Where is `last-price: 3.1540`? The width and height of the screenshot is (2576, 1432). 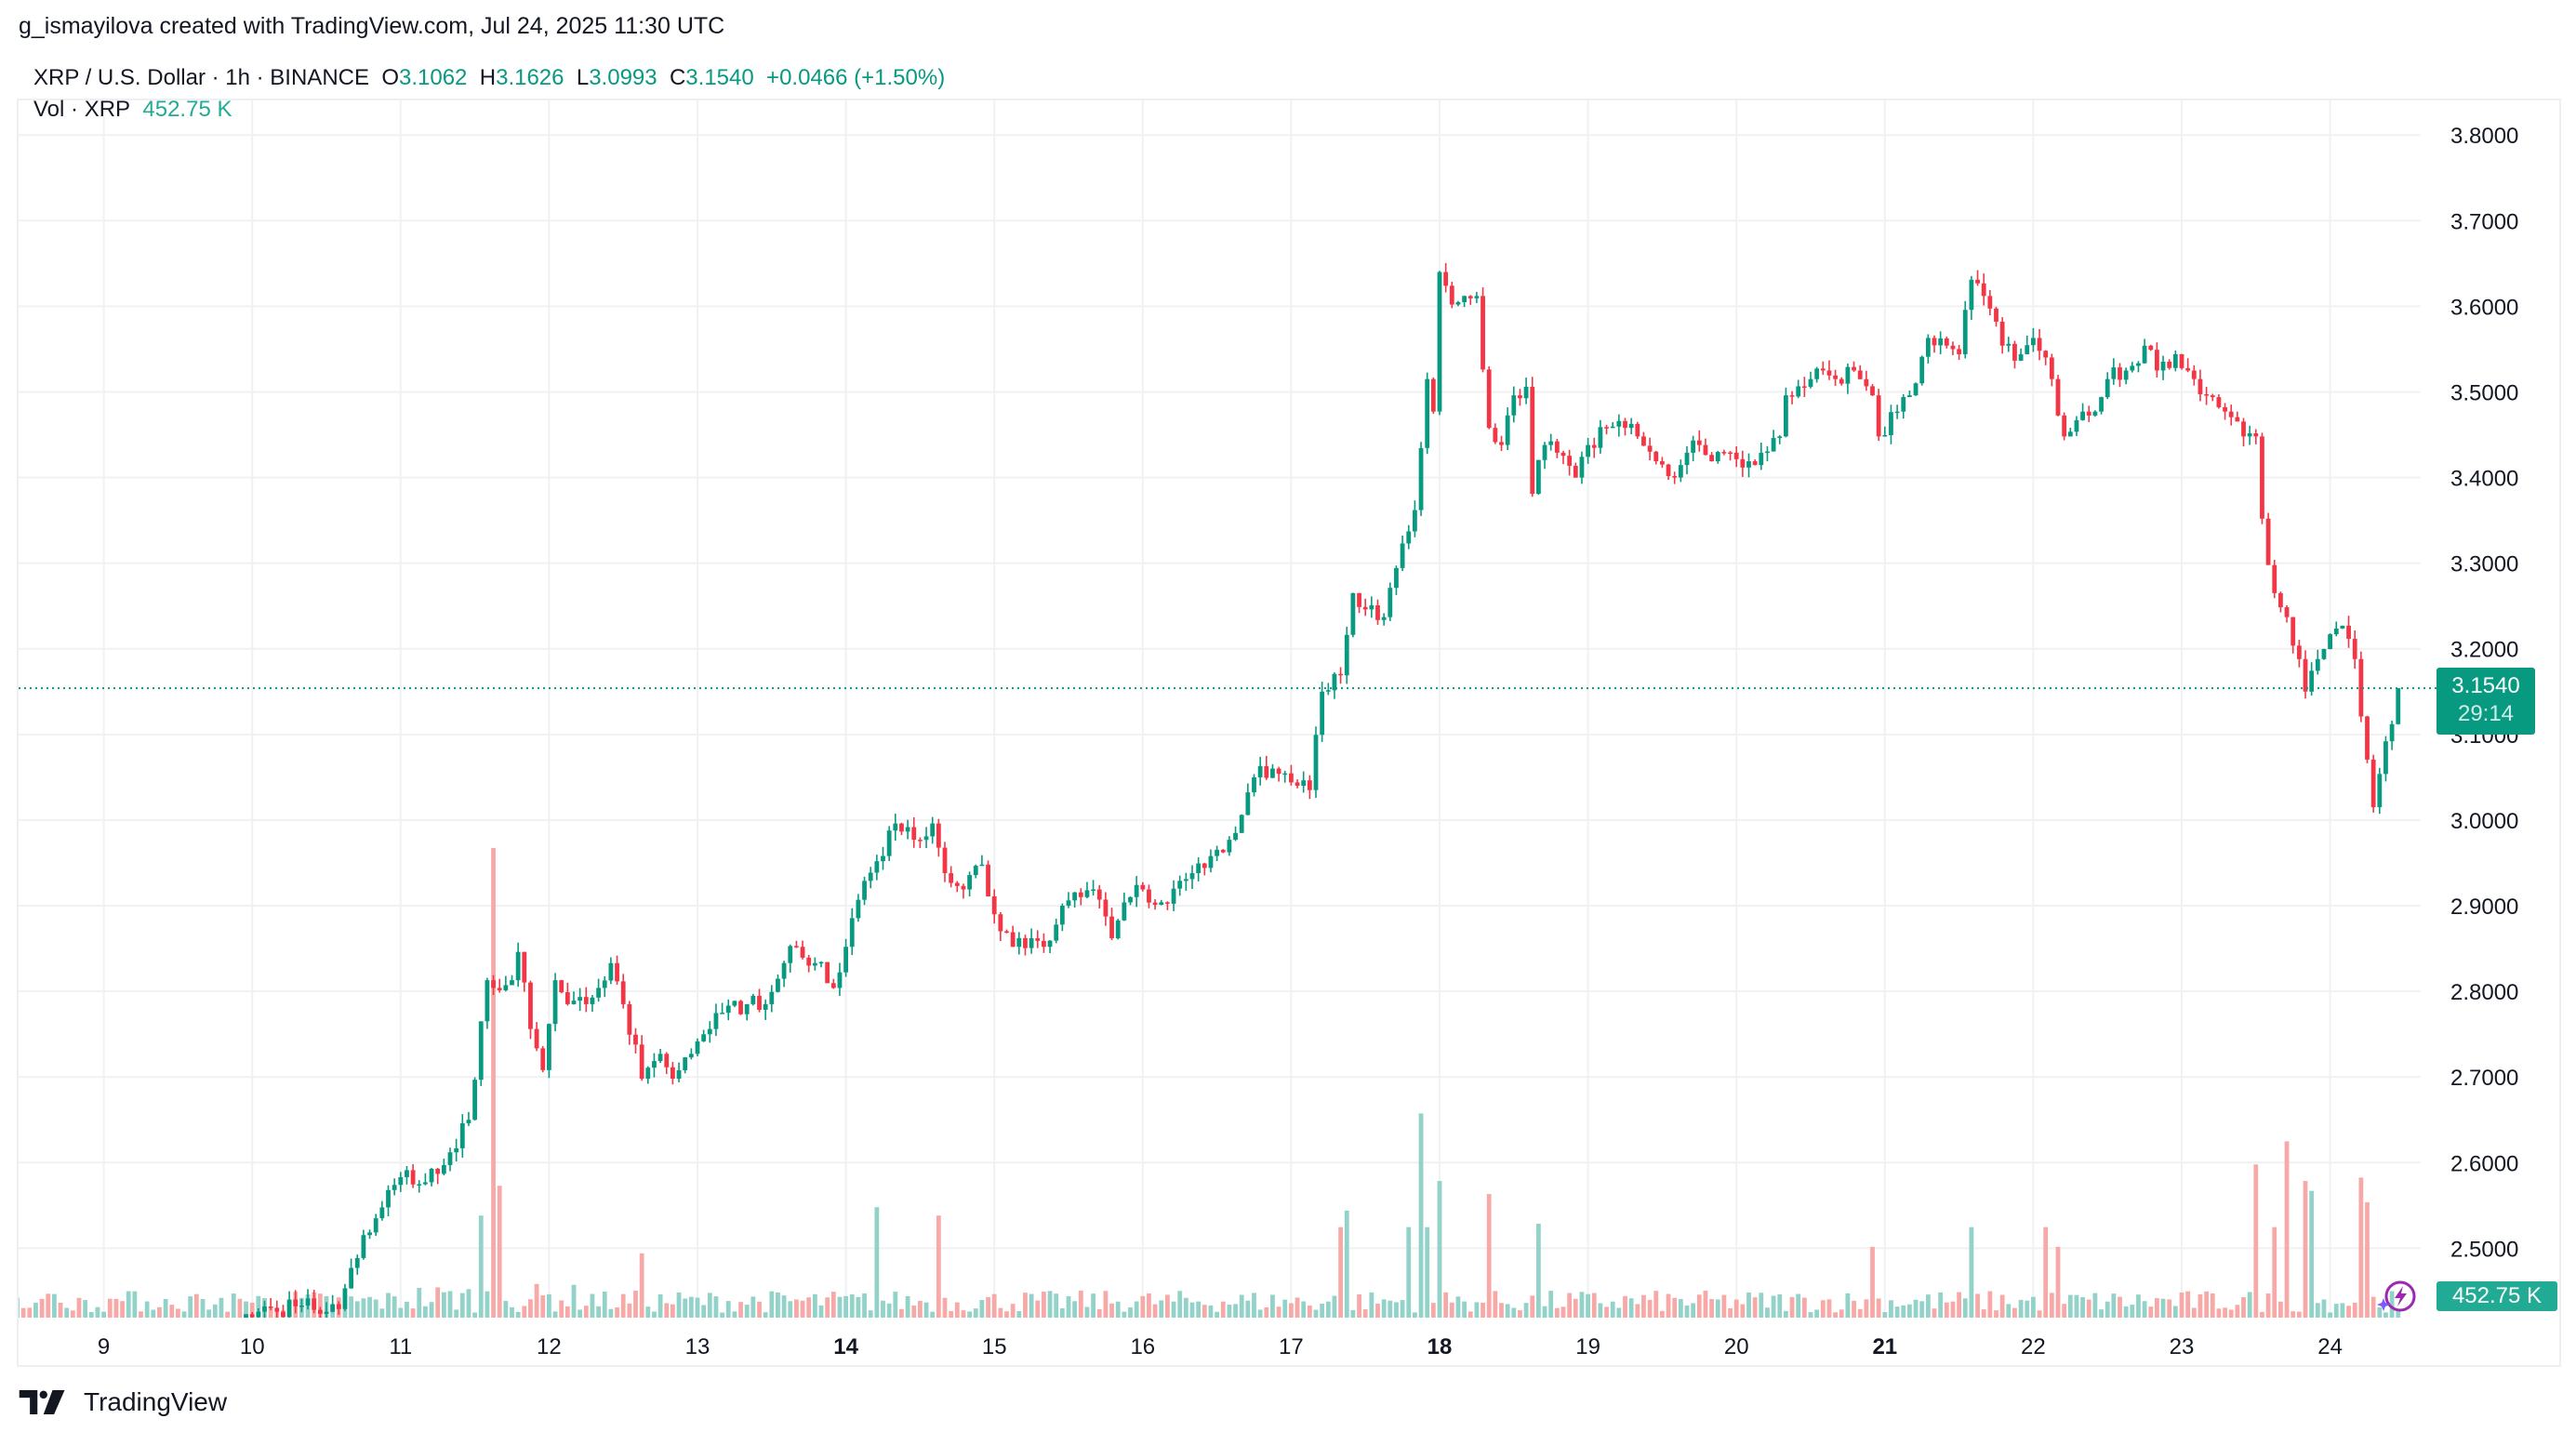 last-price: 3.1540 is located at coordinates (2485, 685).